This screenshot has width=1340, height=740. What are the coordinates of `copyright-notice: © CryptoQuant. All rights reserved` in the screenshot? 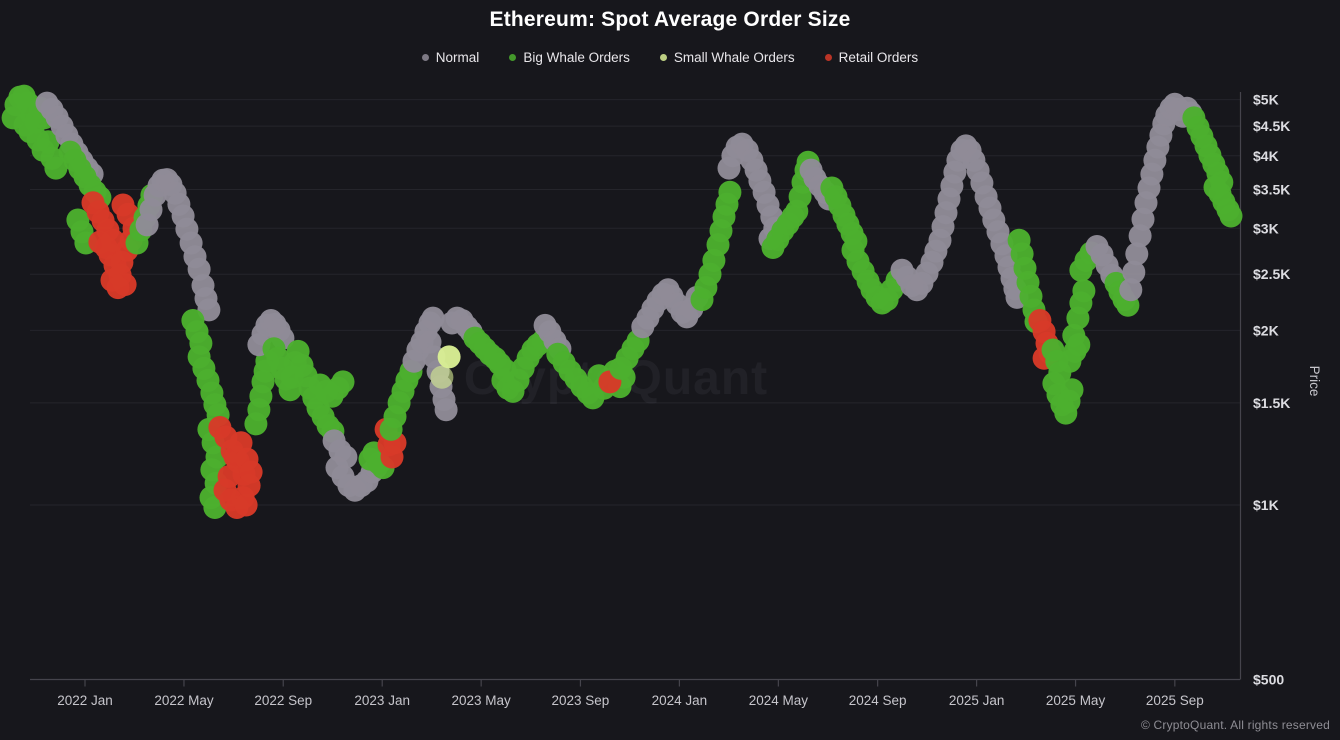 It's located at (1235, 725).